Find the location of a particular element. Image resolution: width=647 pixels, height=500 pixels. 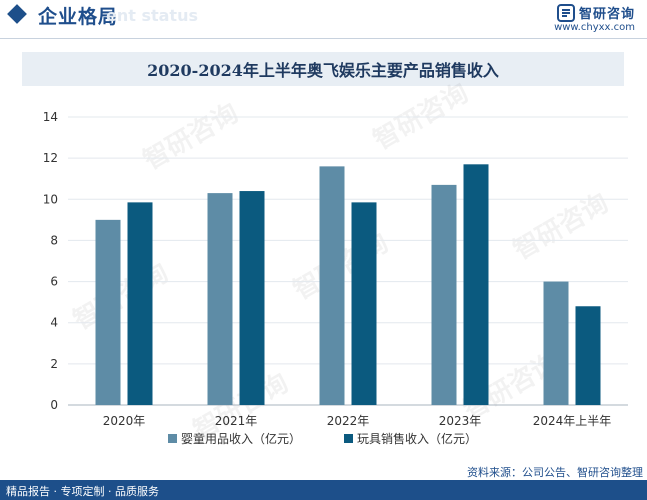

y-tick-label: 4 is located at coordinates (54, 323).